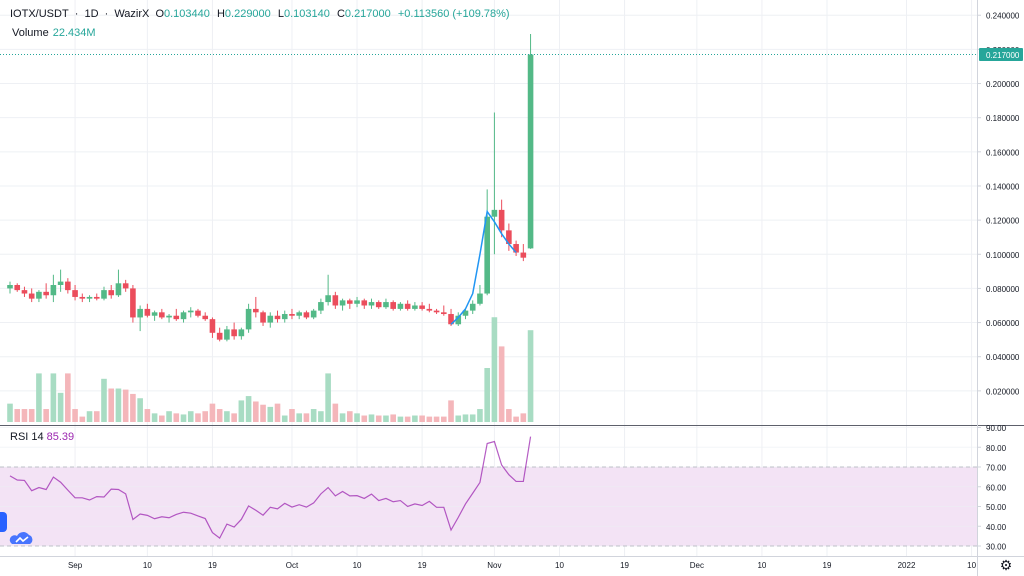 The height and width of the screenshot is (576, 1024). I want to click on rsi-tick-label: 90.00, so click(996, 428).